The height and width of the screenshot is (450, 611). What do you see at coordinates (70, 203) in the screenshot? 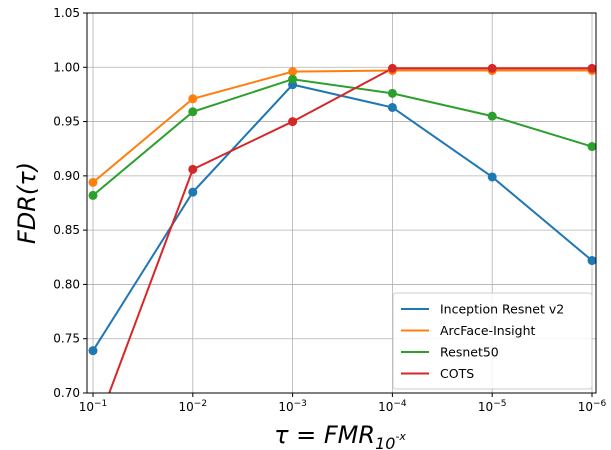
I see `y-axis-ticks: 0.70 0.75 0.80 0.85 0.90 0.95 1.00 1.05` at bounding box center [70, 203].